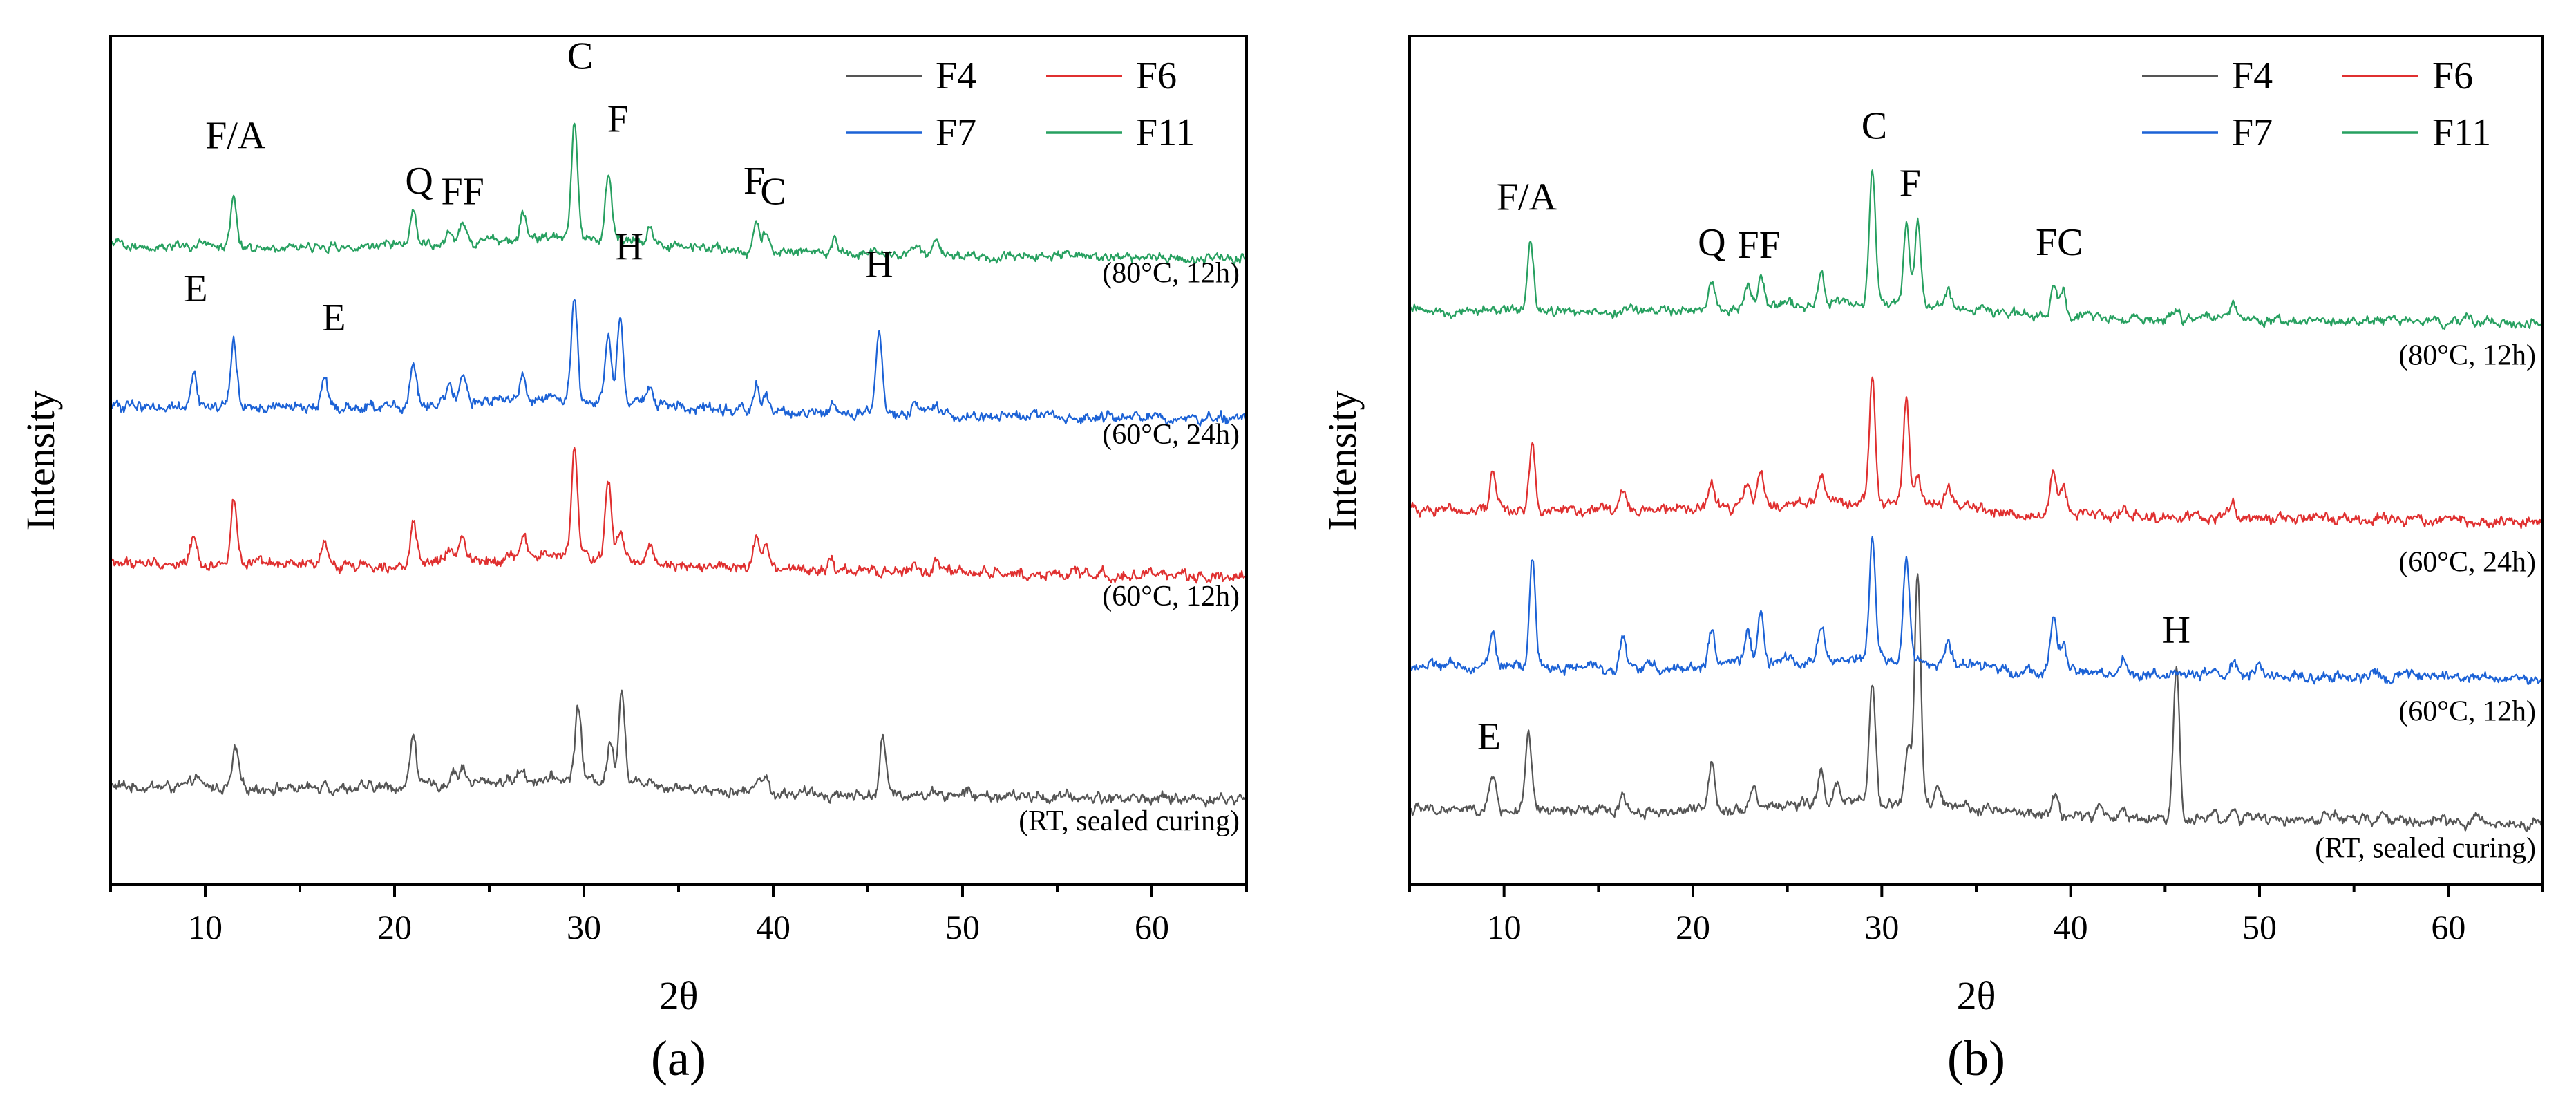  I want to click on panel-label: (a), so click(678, 1058).